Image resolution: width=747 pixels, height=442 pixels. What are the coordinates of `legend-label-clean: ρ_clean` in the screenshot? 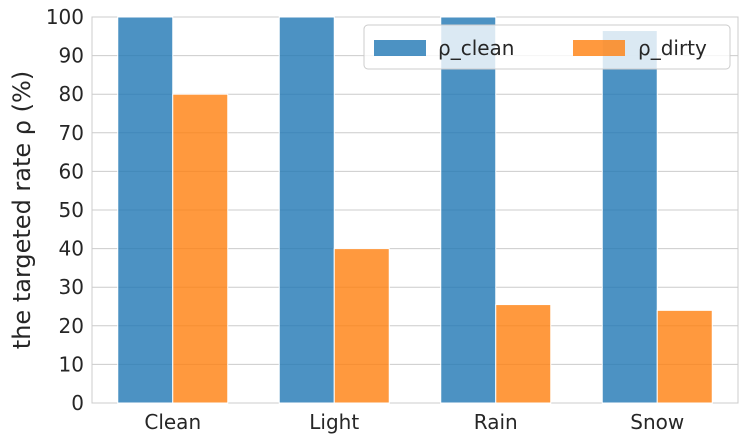 It's located at (476, 48).